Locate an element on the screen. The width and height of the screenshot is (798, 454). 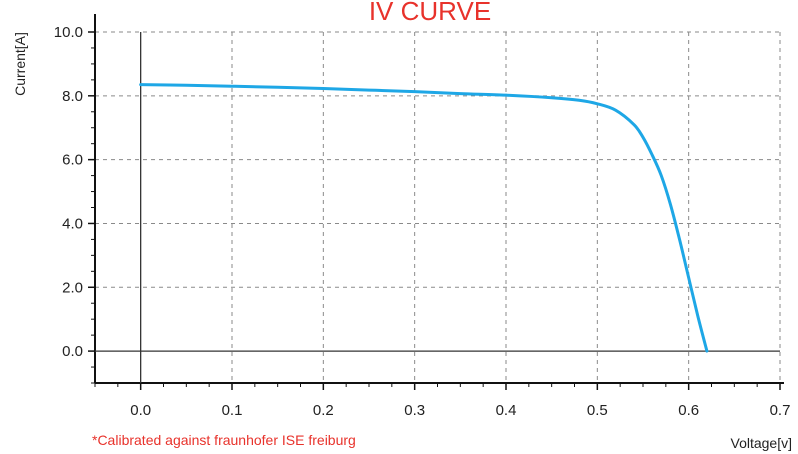
y-tick-label-4: 8.0 is located at coordinates (72, 96).